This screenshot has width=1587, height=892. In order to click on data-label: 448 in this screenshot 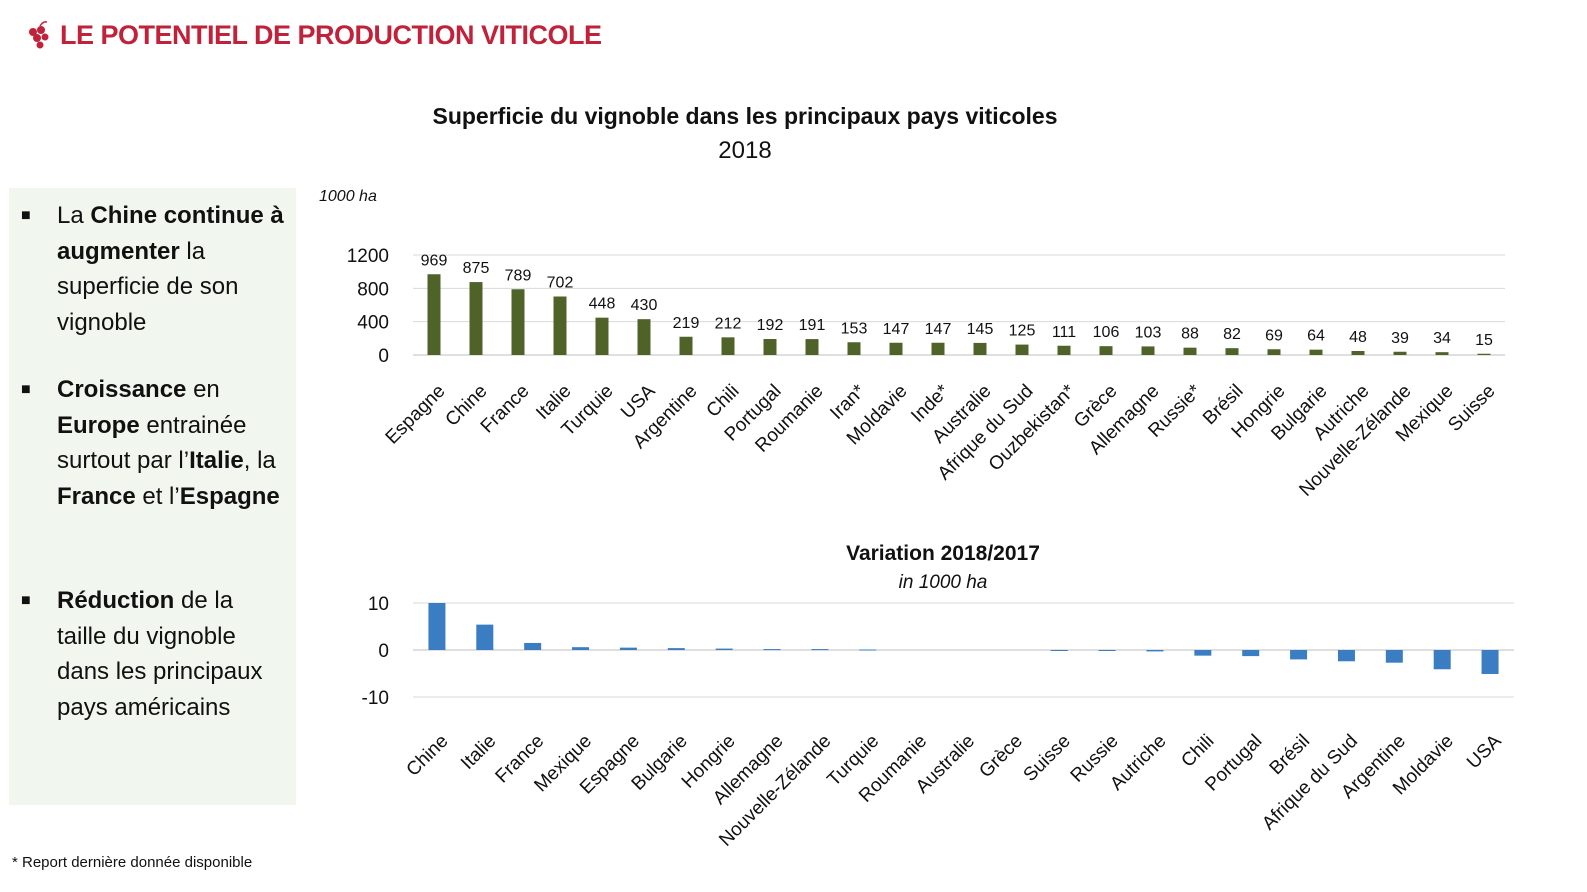, I will do `click(602, 304)`.